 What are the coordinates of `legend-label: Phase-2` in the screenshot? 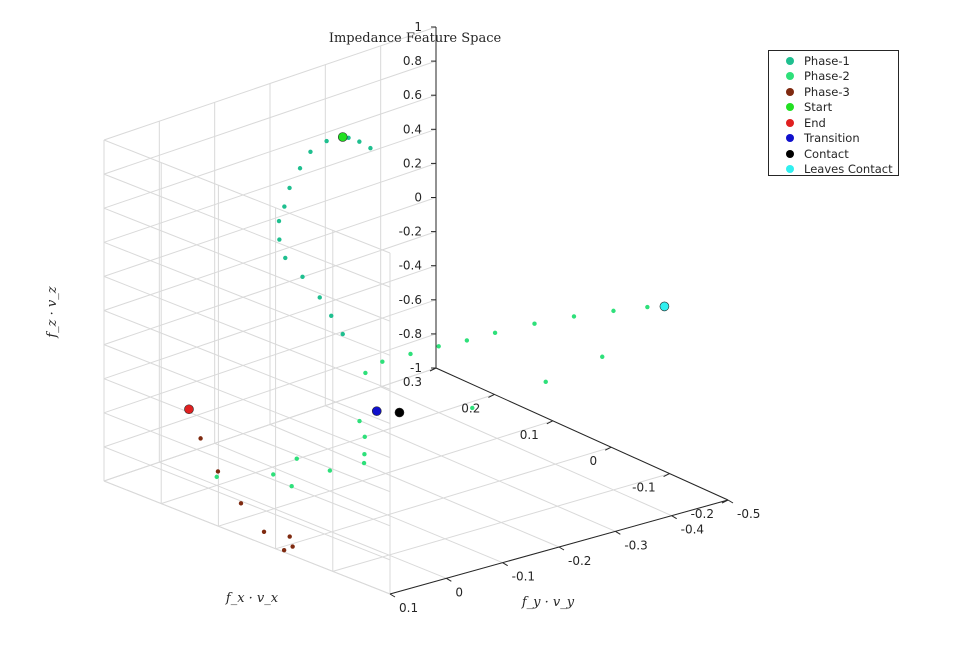 It's located at (827, 76).